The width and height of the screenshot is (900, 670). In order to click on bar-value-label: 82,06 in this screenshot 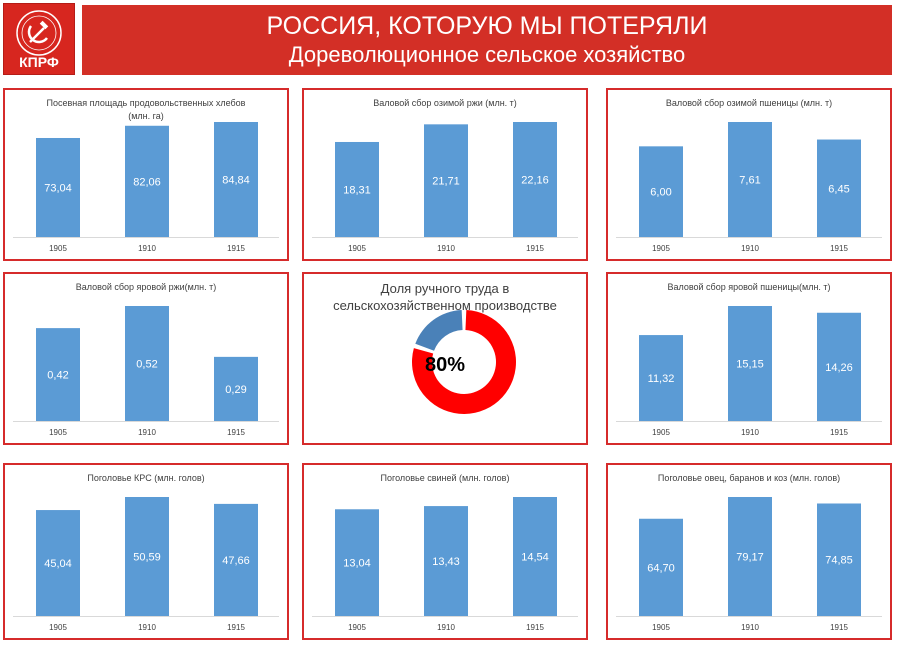, I will do `click(147, 182)`.